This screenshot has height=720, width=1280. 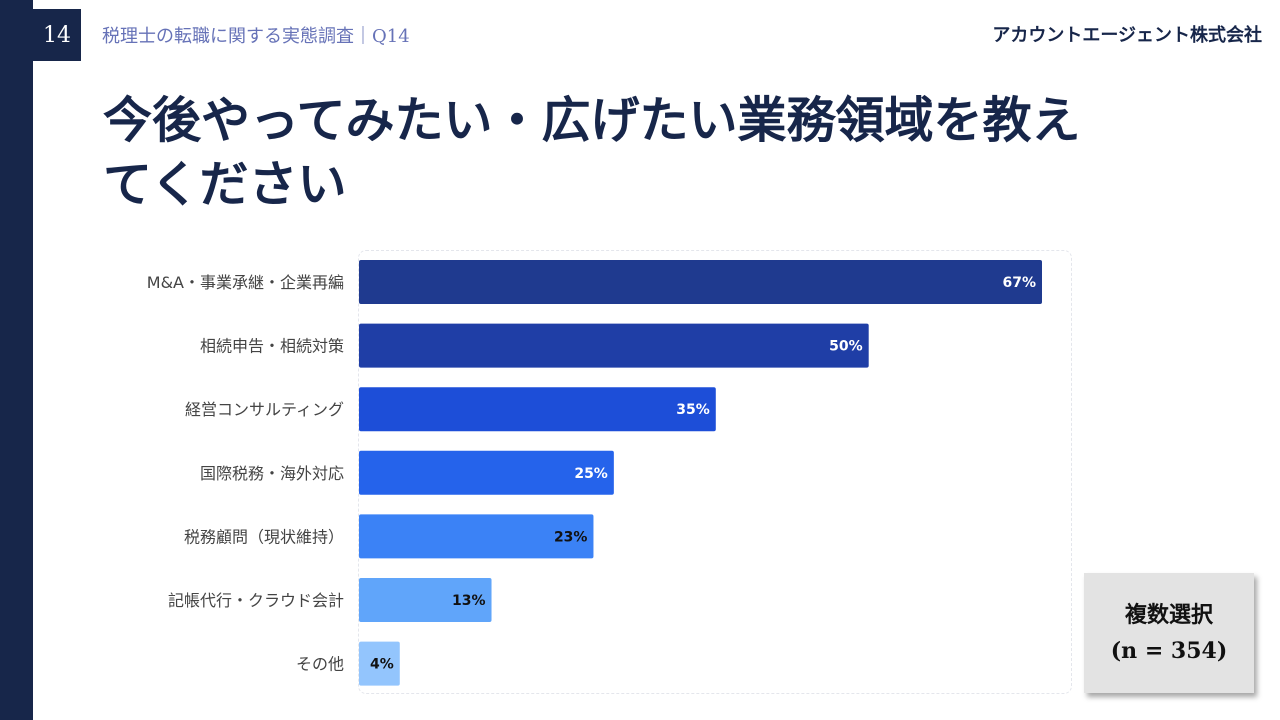 I want to click on selection-type-label: 複数選択, so click(x=1168, y=615).